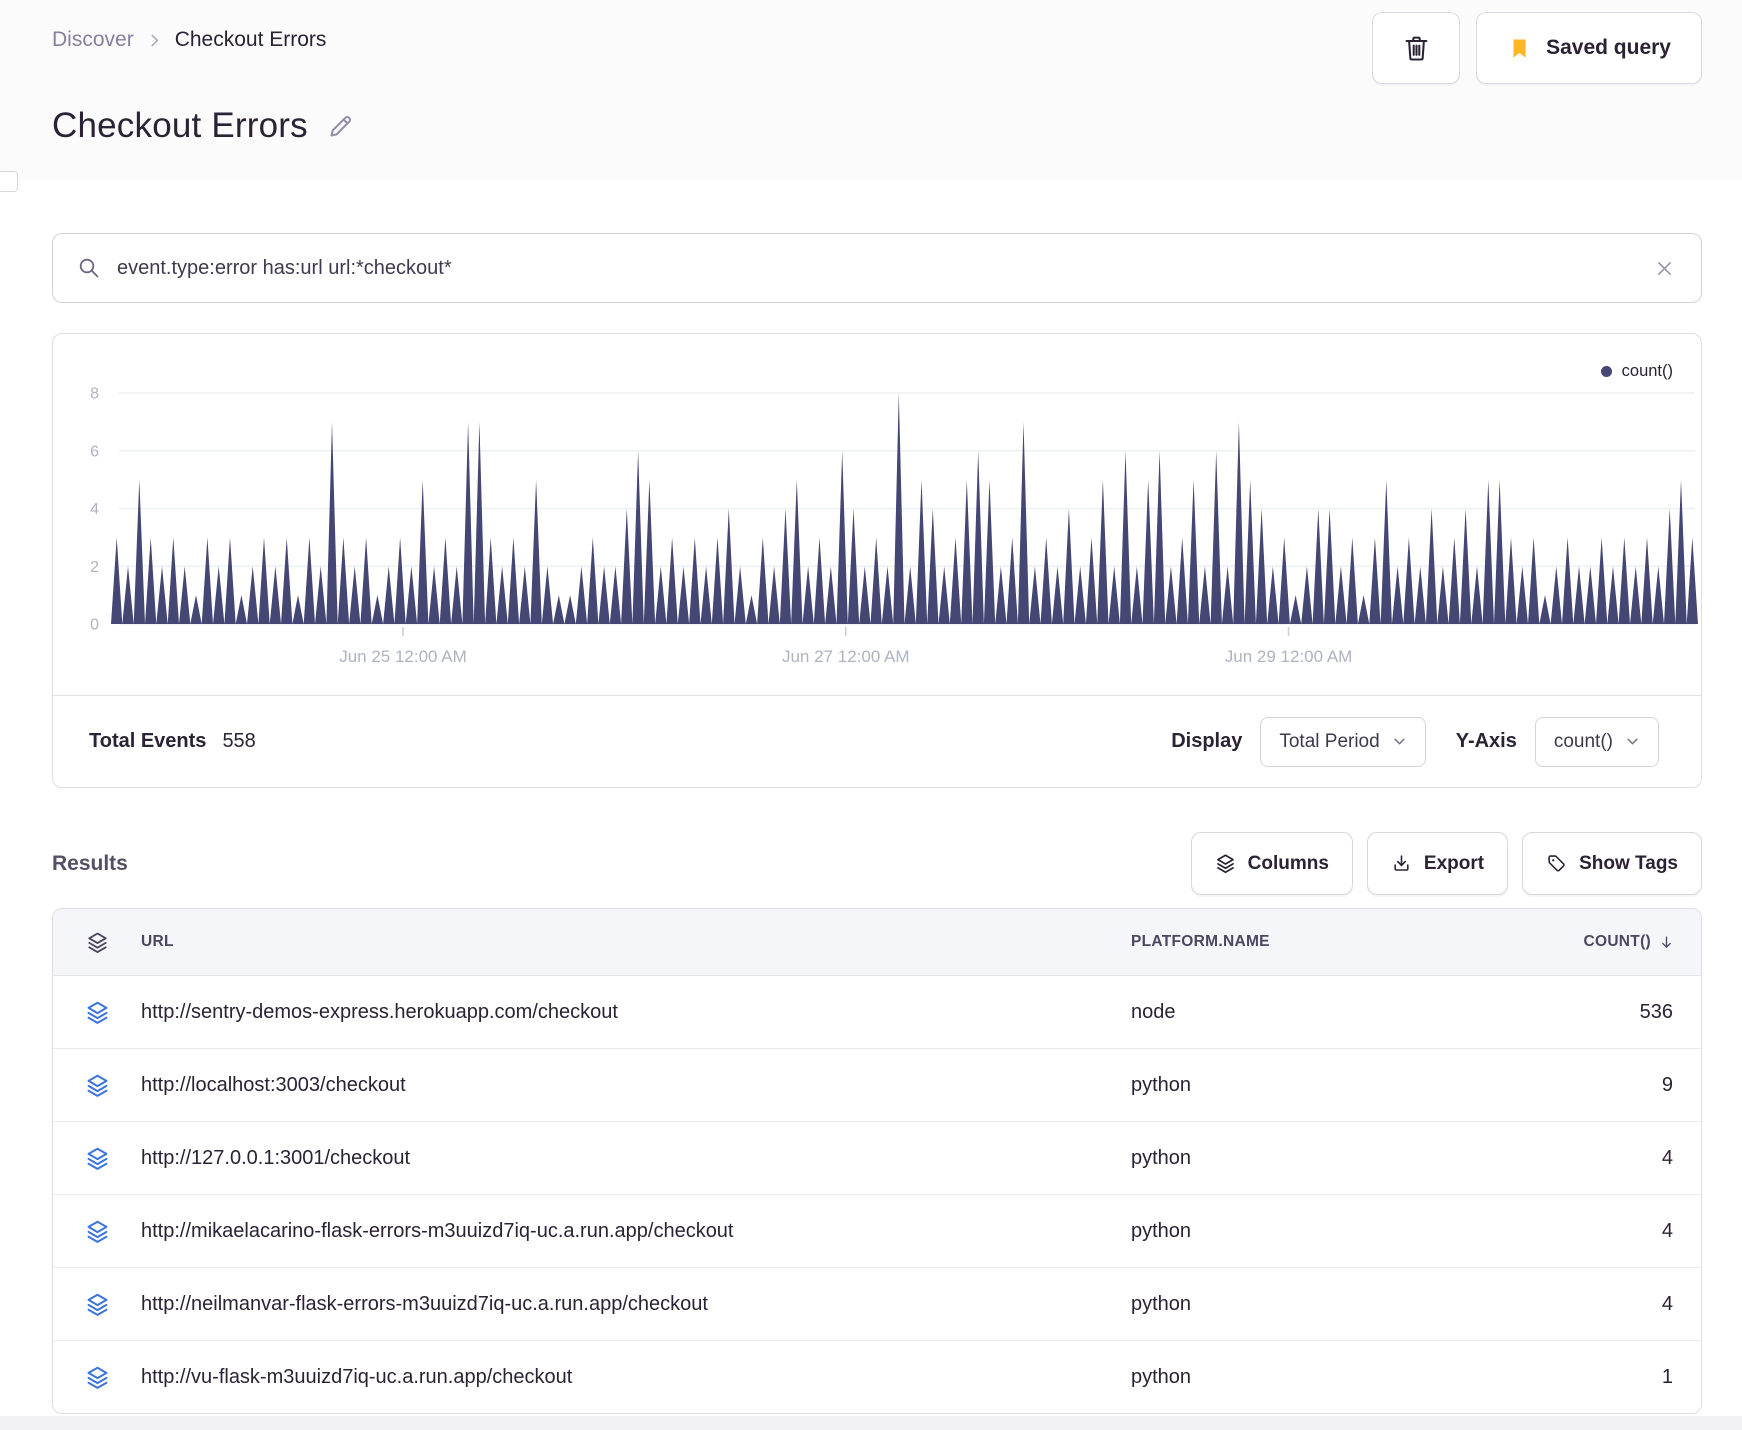 This screenshot has width=1742, height=1430. I want to click on row-platform: node, so click(1153, 1011).